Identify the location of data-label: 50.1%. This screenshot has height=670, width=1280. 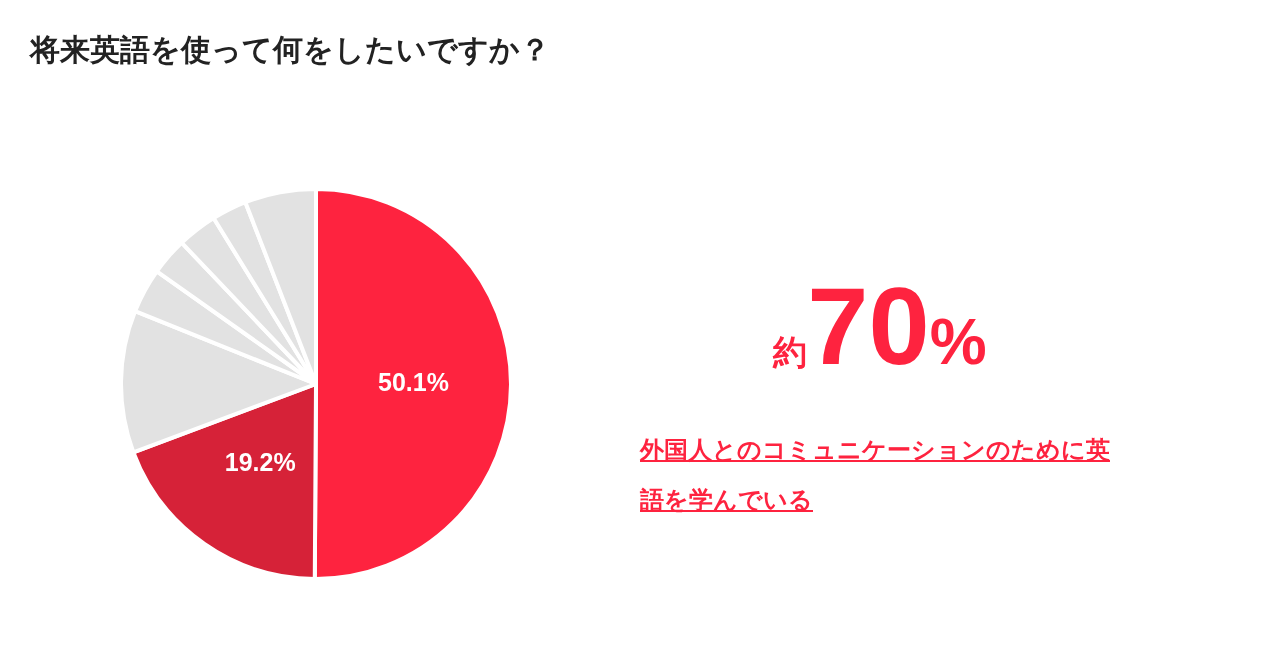
(413, 382).